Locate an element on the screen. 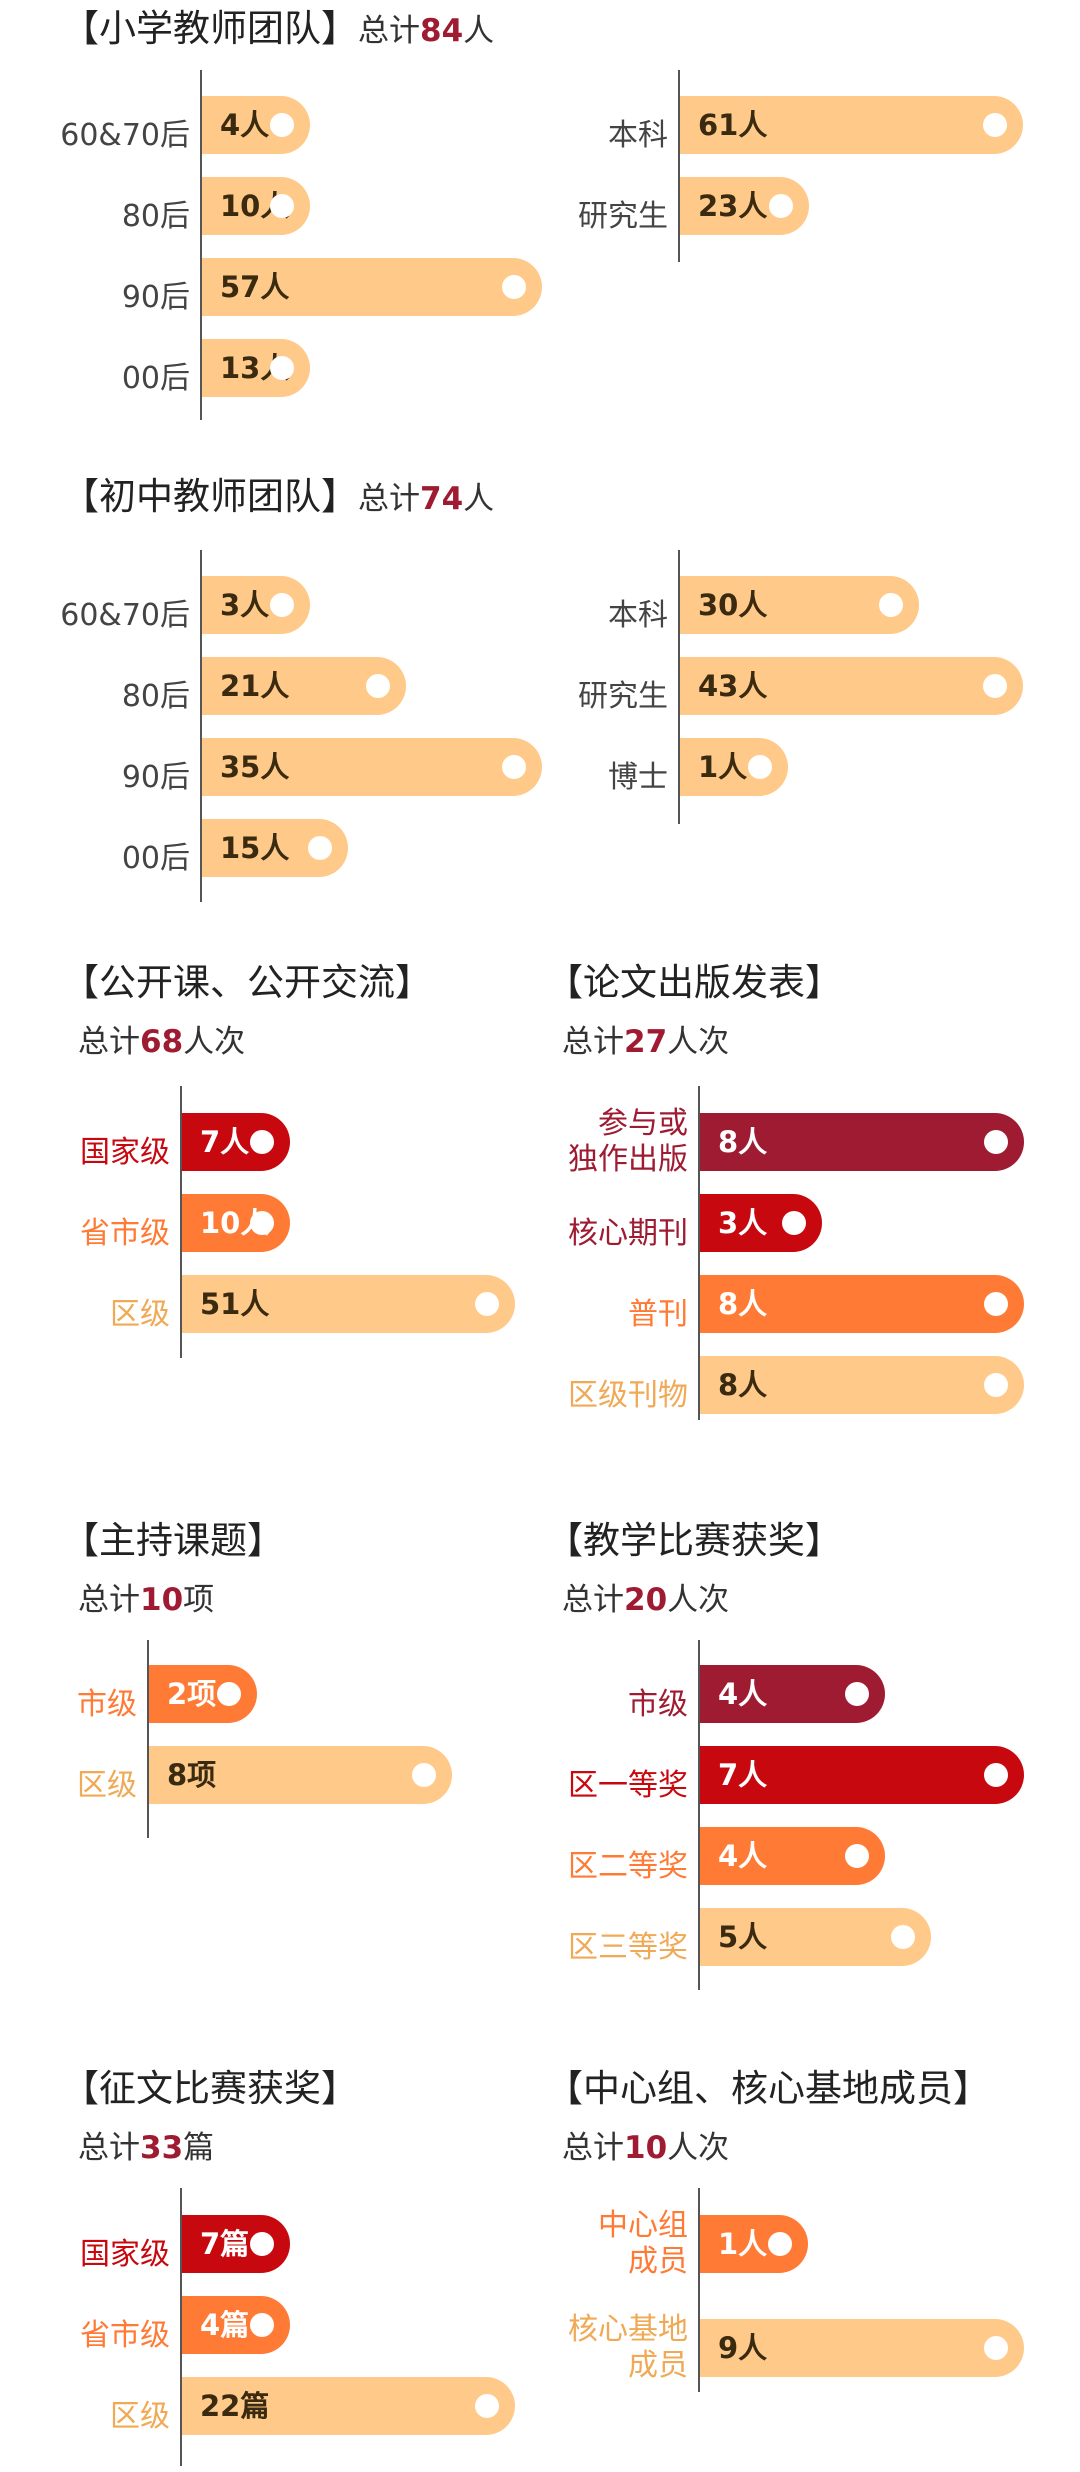 Image resolution: width=1080 pixels, height=2472 pixels. teaching-awards-title: 【教学比赛获奖】 is located at coordinates (694, 1540).